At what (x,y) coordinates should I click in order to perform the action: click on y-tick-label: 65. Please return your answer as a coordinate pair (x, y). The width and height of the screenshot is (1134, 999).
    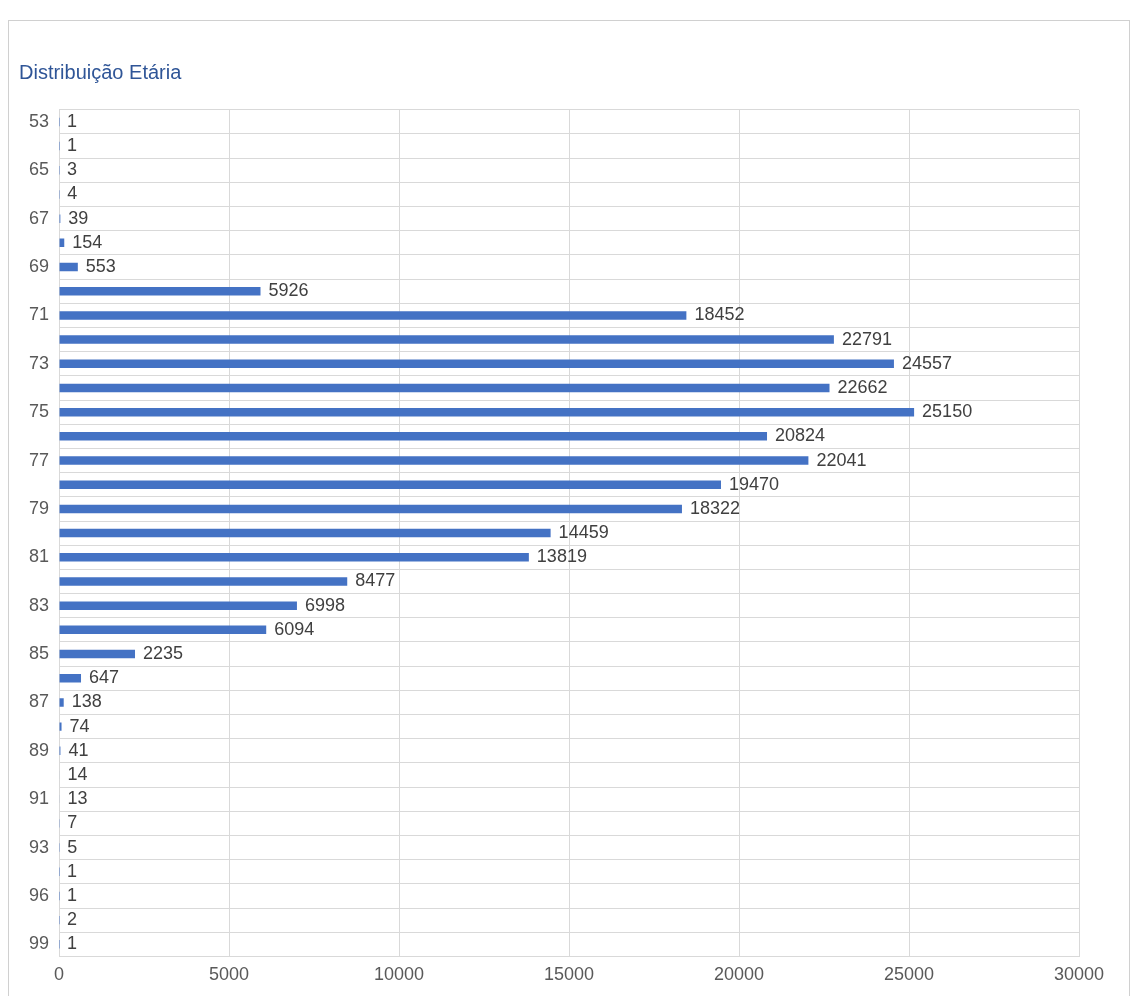
    Looking at the image, I should click on (39, 169).